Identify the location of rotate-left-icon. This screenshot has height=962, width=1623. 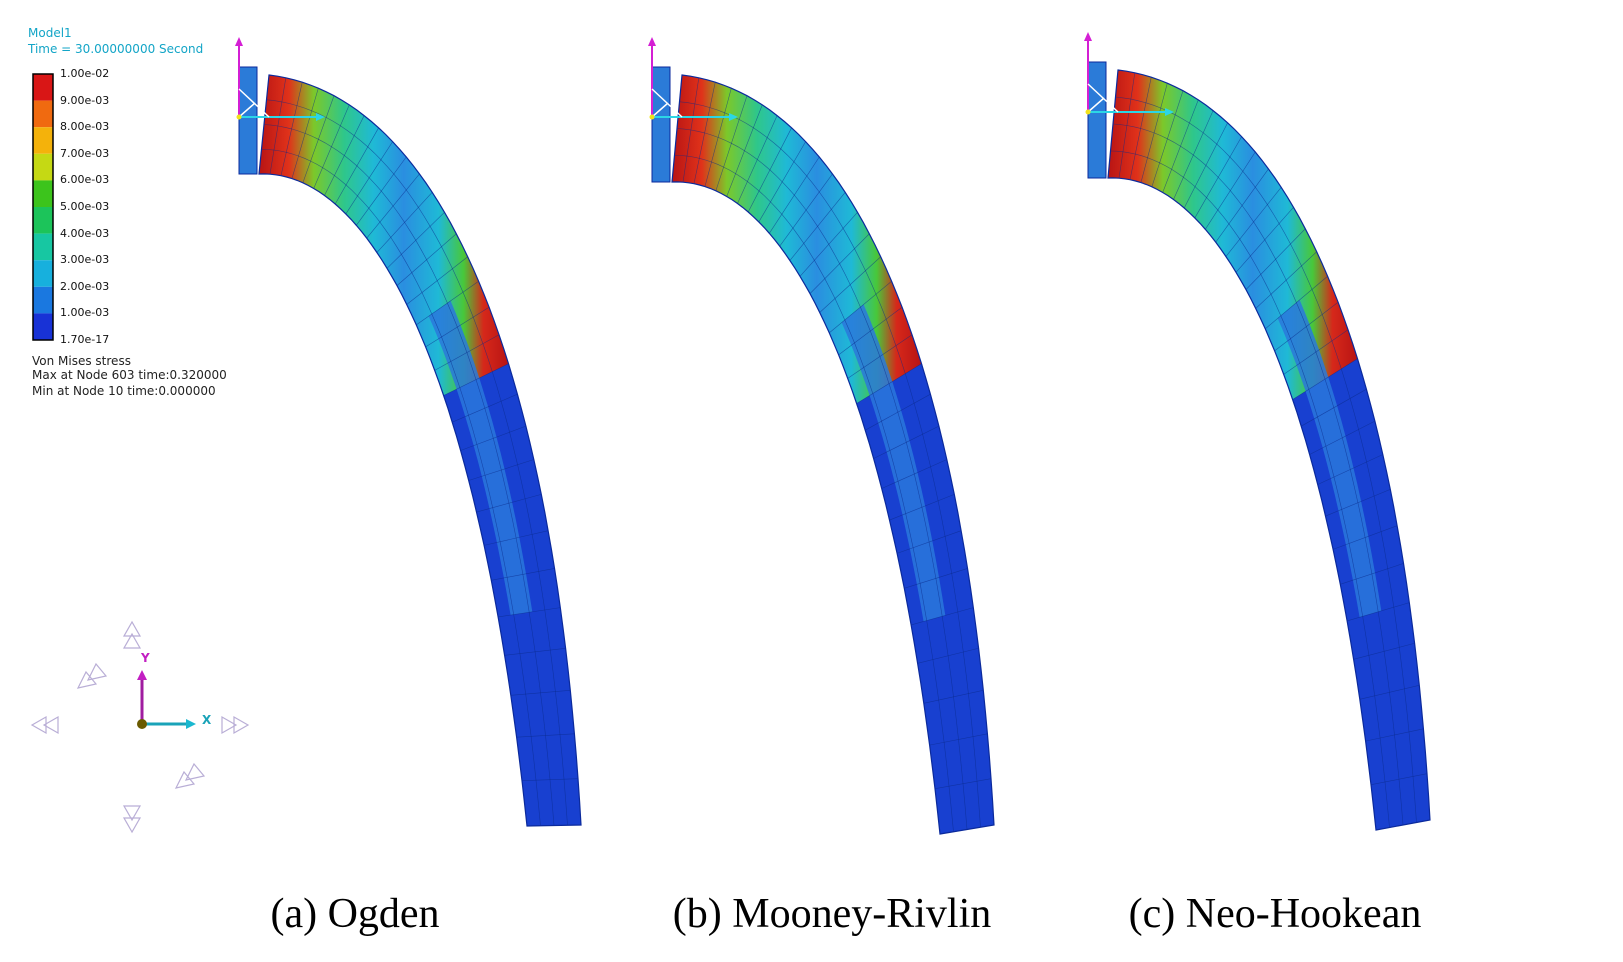
(44, 725).